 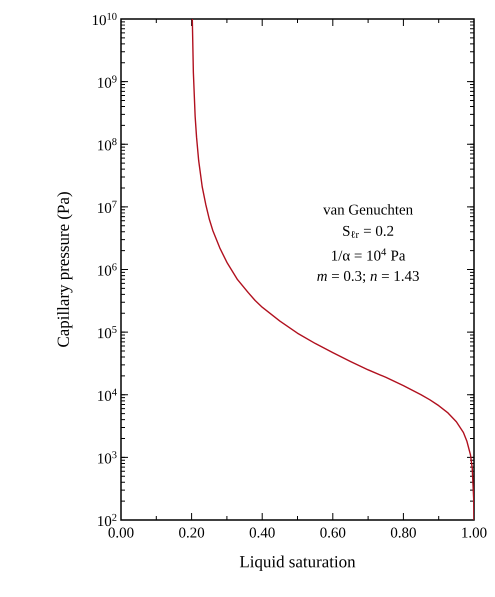 What do you see at coordinates (107, 269) in the screenshot?
I see `y-tick-label: 10$^{6}$` at bounding box center [107, 269].